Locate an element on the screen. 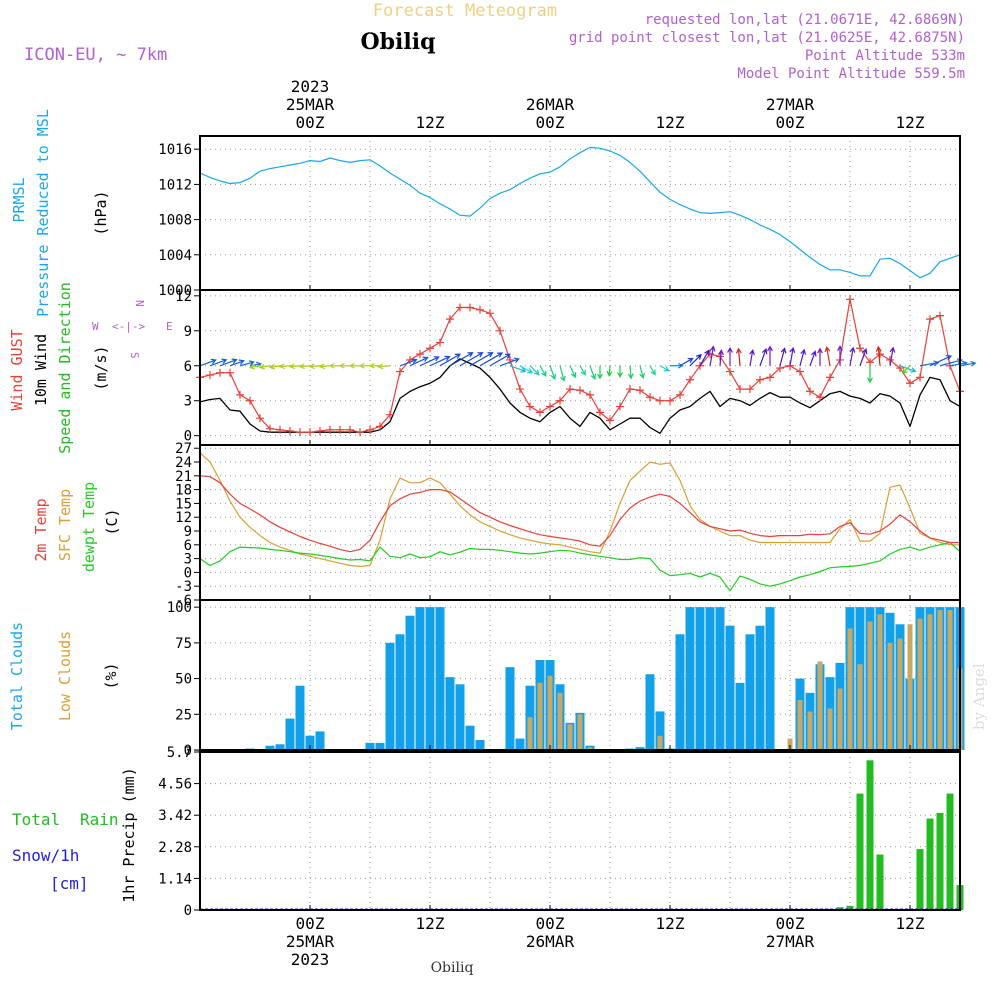 The image size is (1000, 1000). y-tick-label: 27 is located at coordinates (183, 449).